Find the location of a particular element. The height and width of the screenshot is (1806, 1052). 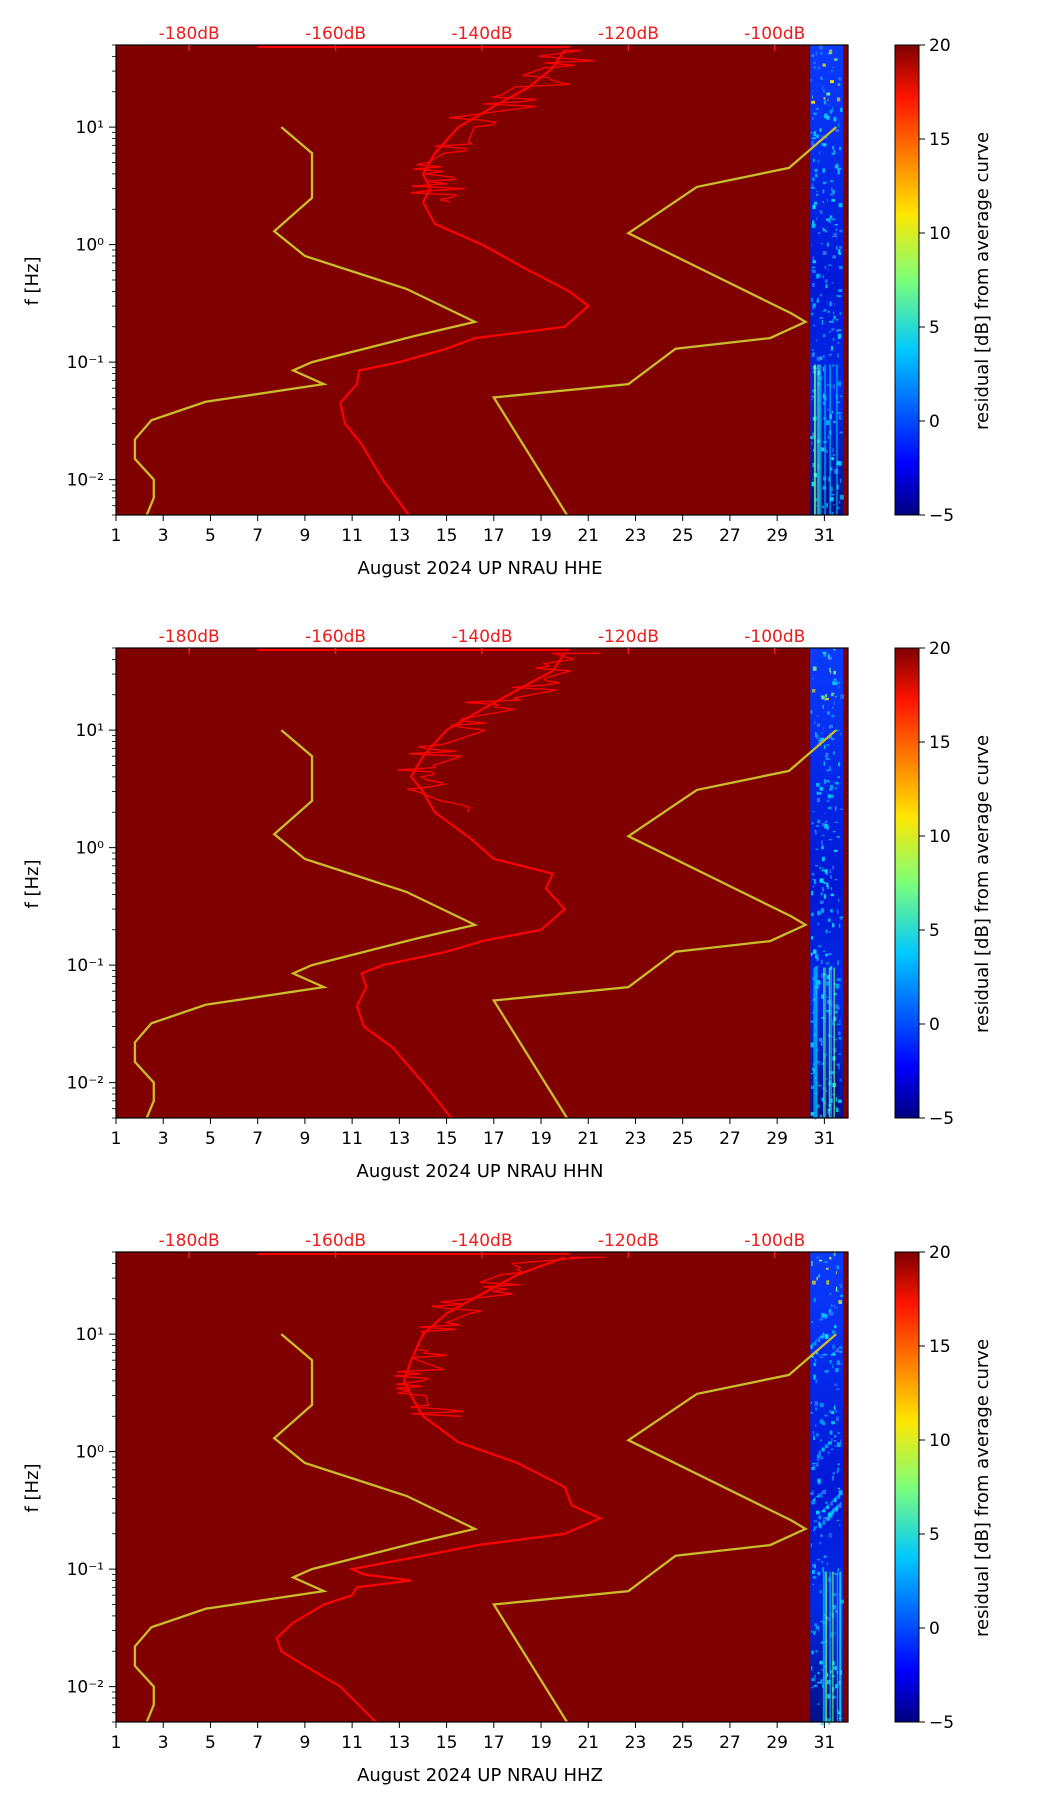

x-tick-label: 7 is located at coordinates (257, 1743).